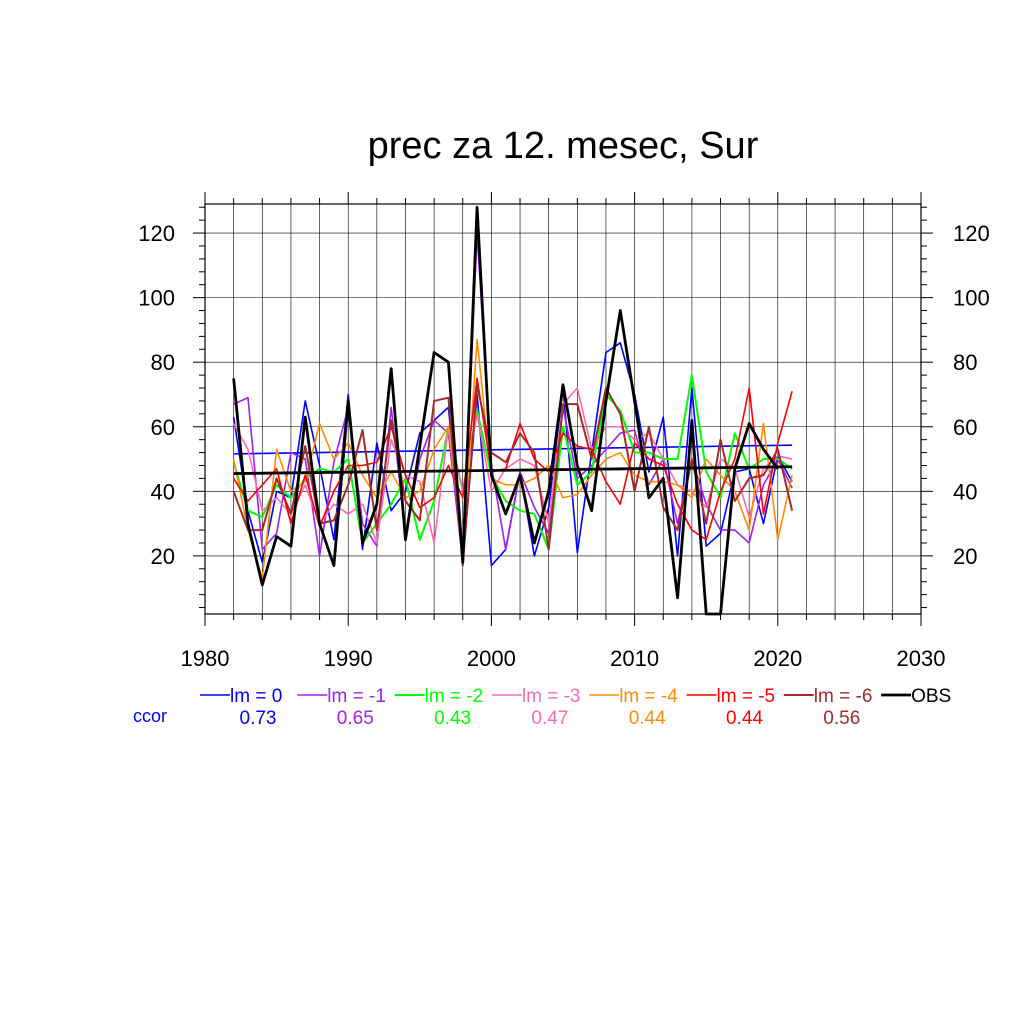 This screenshot has width=1024, height=1024. What do you see at coordinates (513, 470) in the screenshot?
I see `trend-line` at bounding box center [513, 470].